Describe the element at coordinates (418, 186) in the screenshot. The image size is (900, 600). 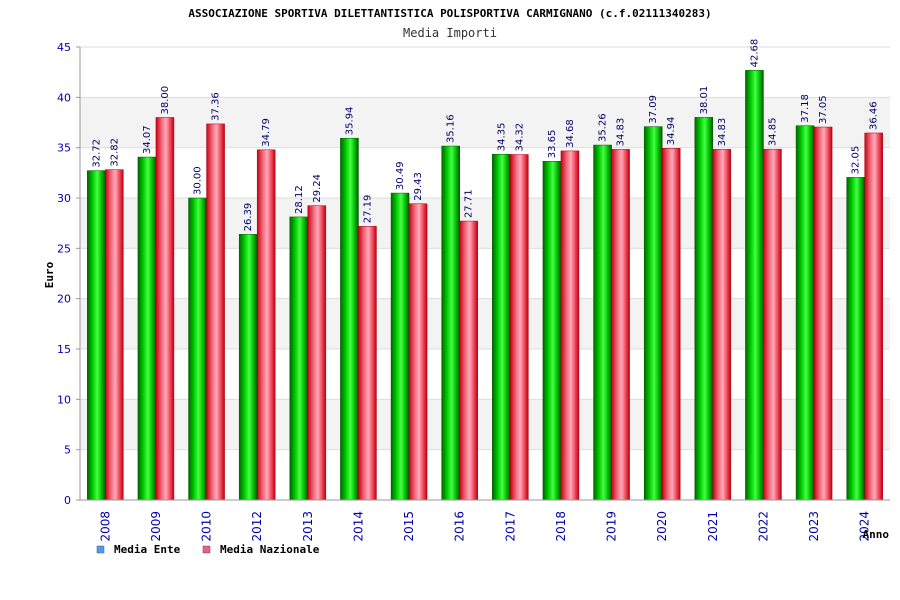
I see `data-label-media-nazionale-2015: 29.43` at that location.